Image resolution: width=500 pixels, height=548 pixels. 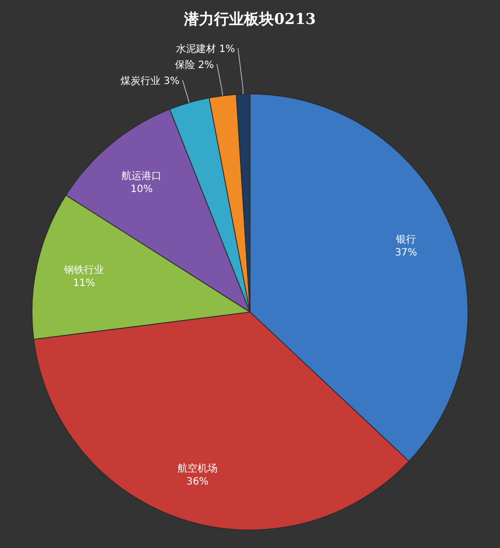 I want to click on data-label: 37%, so click(x=406, y=252).